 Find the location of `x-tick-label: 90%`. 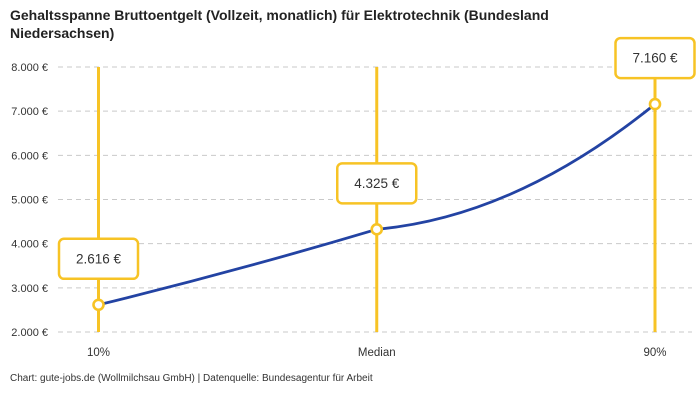

x-tick-label: 90% is located at coordinates (654, 353).